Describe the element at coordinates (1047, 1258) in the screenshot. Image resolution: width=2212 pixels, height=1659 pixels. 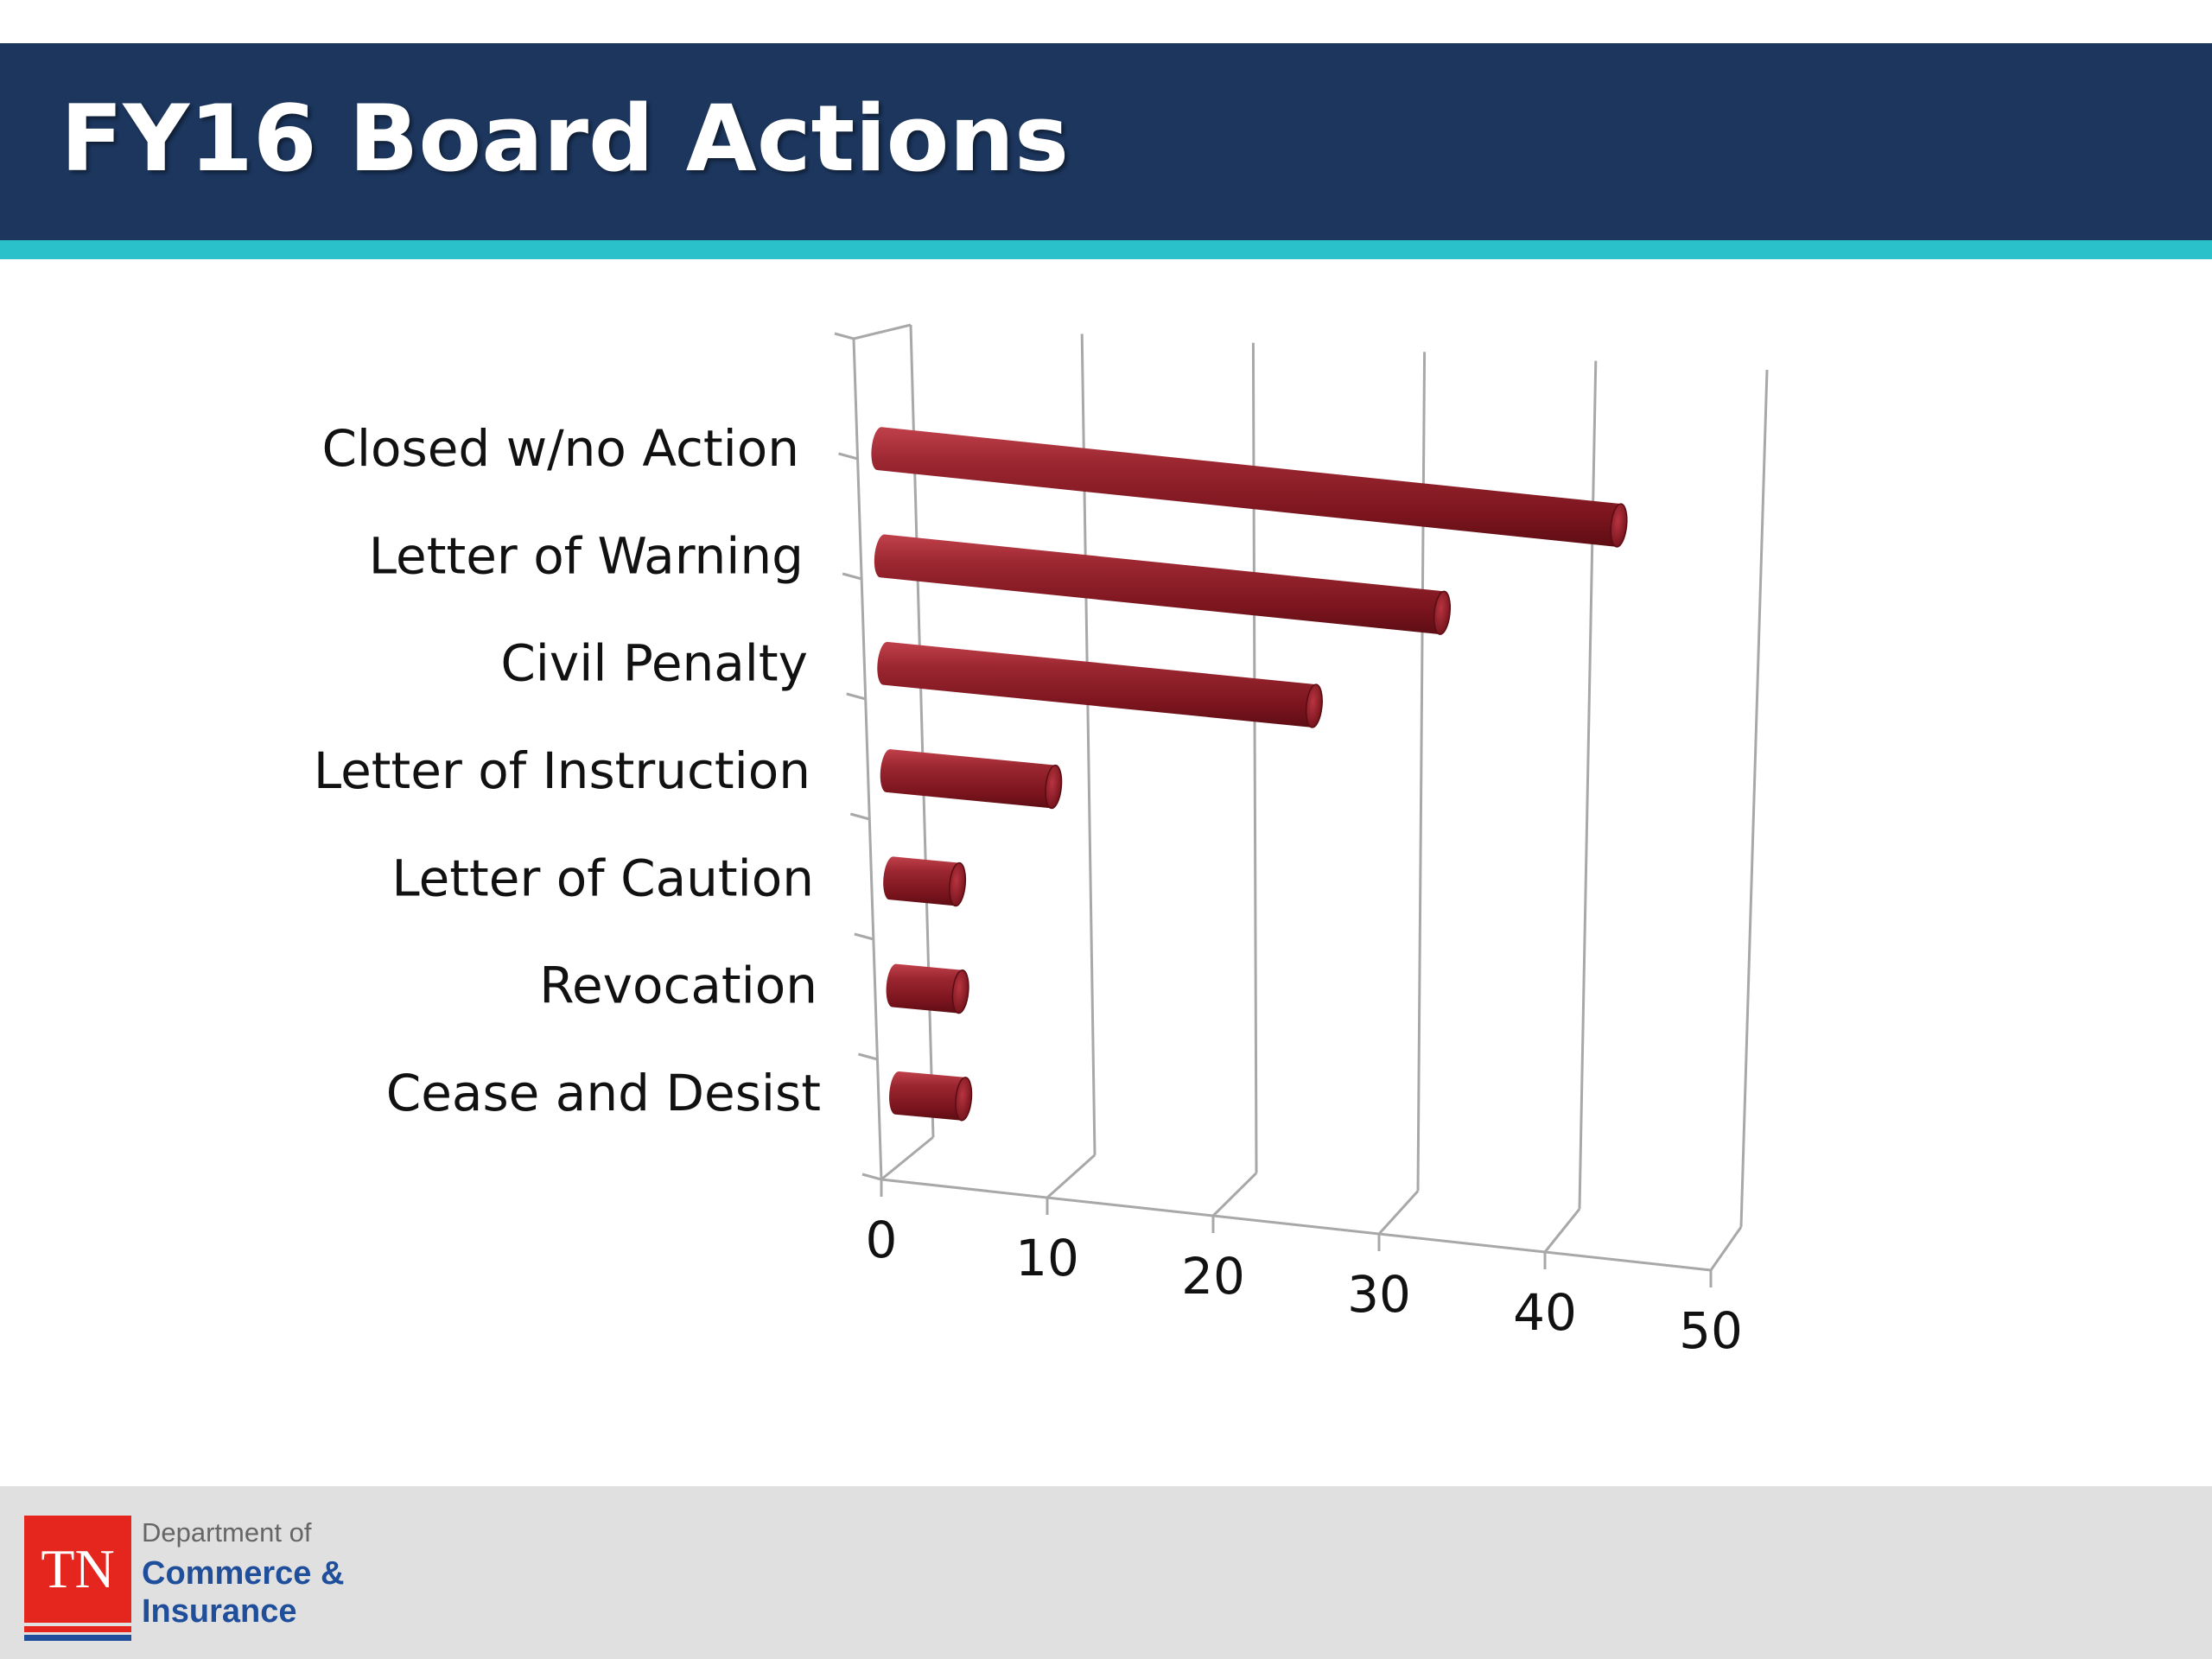
I see `x-tick-label: 10` at that location.